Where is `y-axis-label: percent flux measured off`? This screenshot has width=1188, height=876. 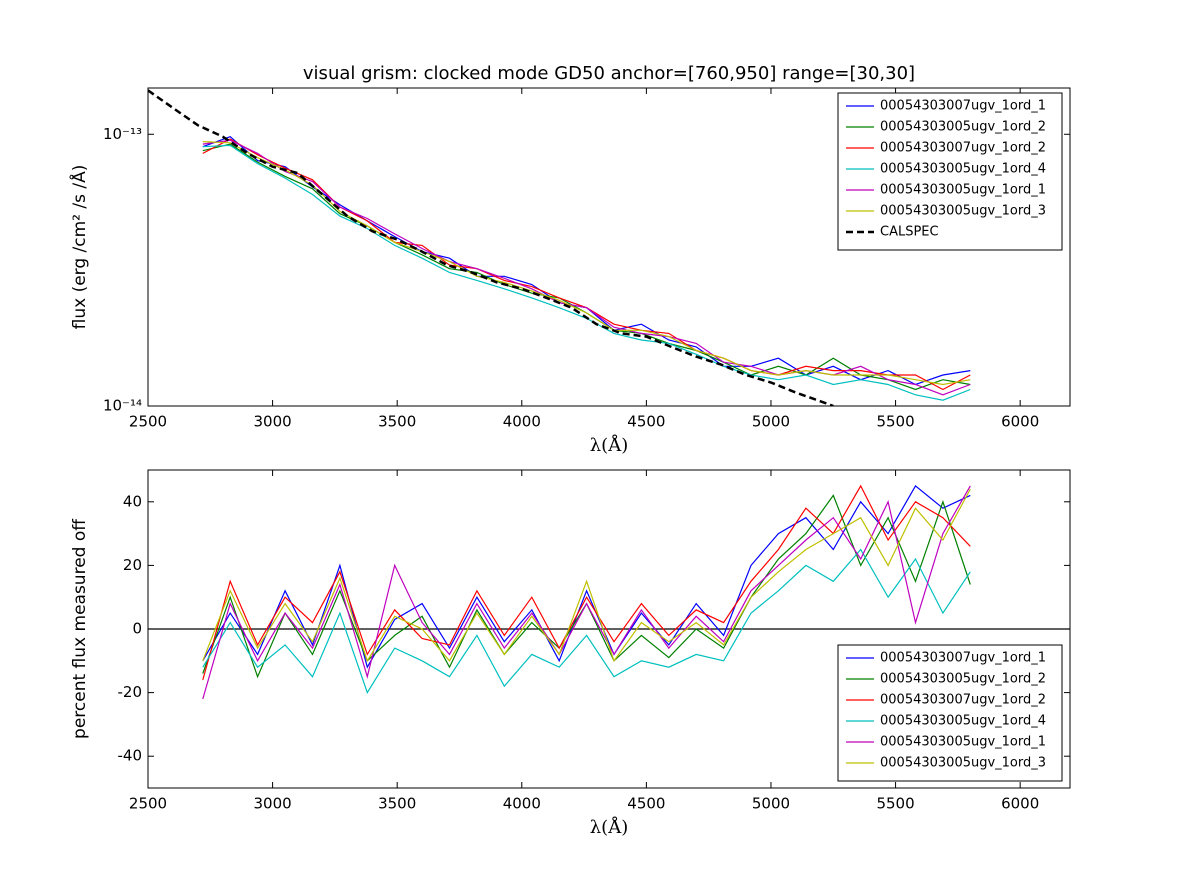
y-axis-label: percent flux measured off is located at coordinates (80, 628).